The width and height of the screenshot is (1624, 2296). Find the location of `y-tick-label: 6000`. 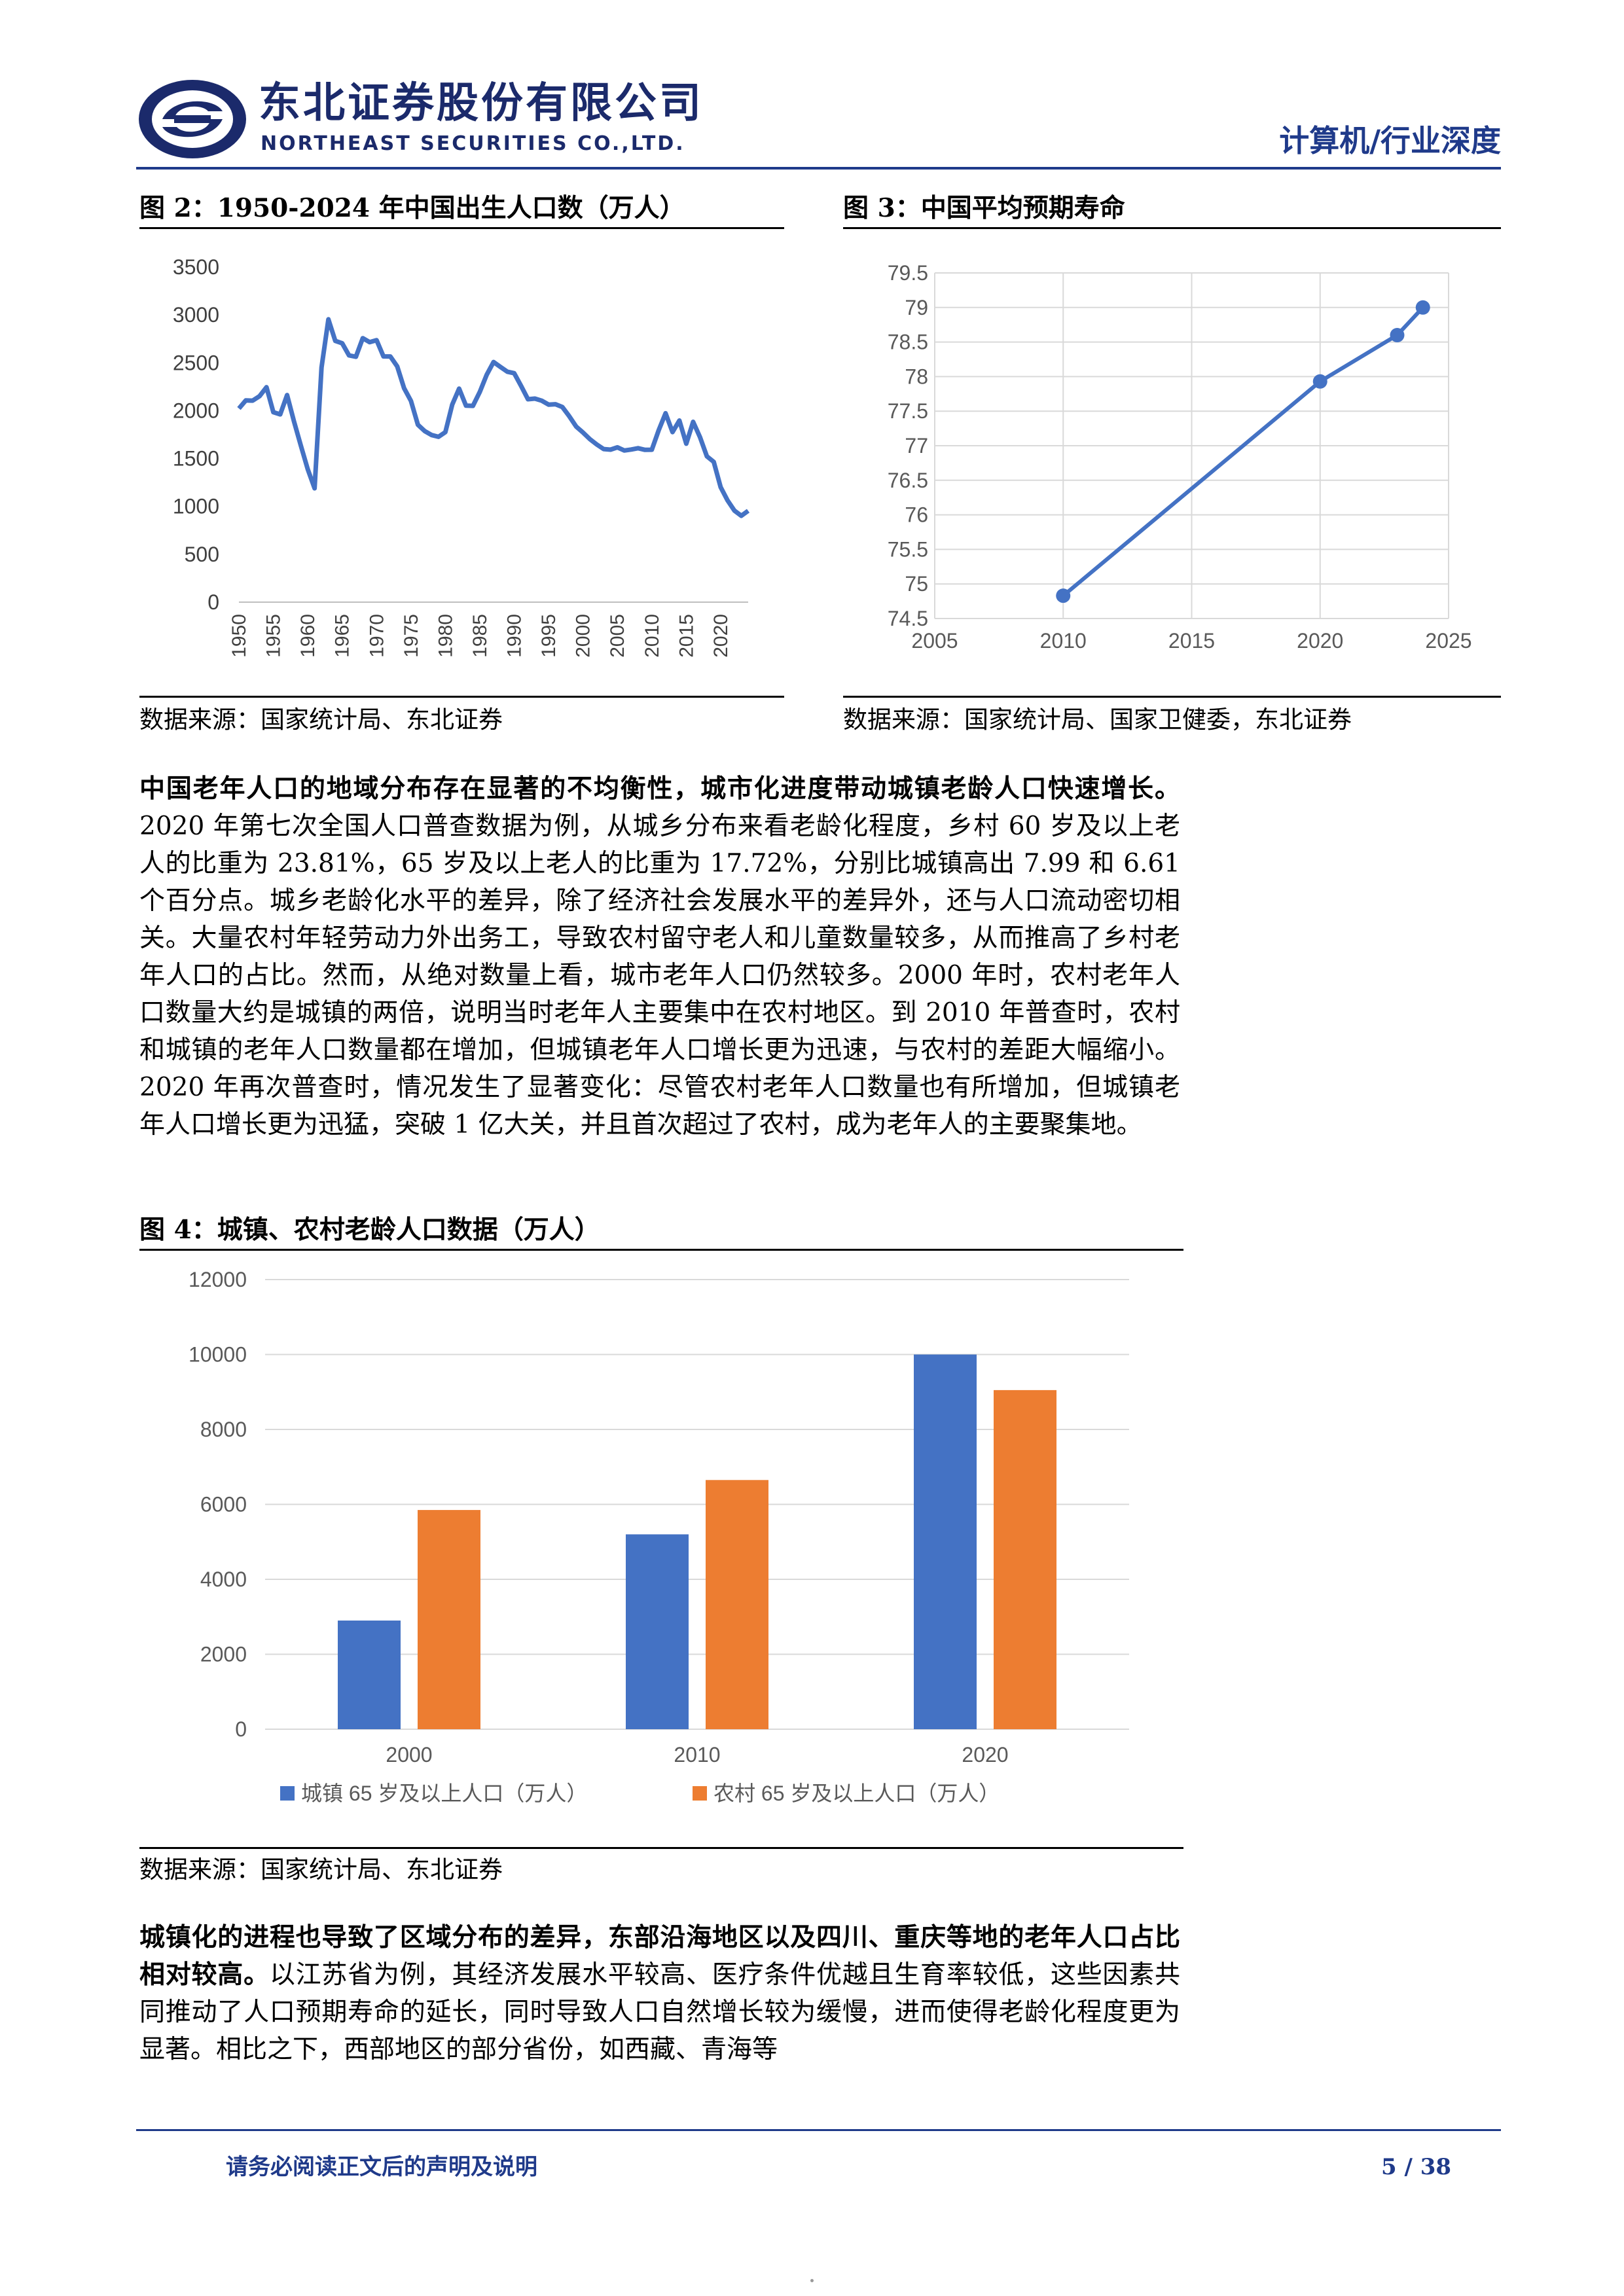

y-tick-label: 6000 is located at coordinates (223, 1504).